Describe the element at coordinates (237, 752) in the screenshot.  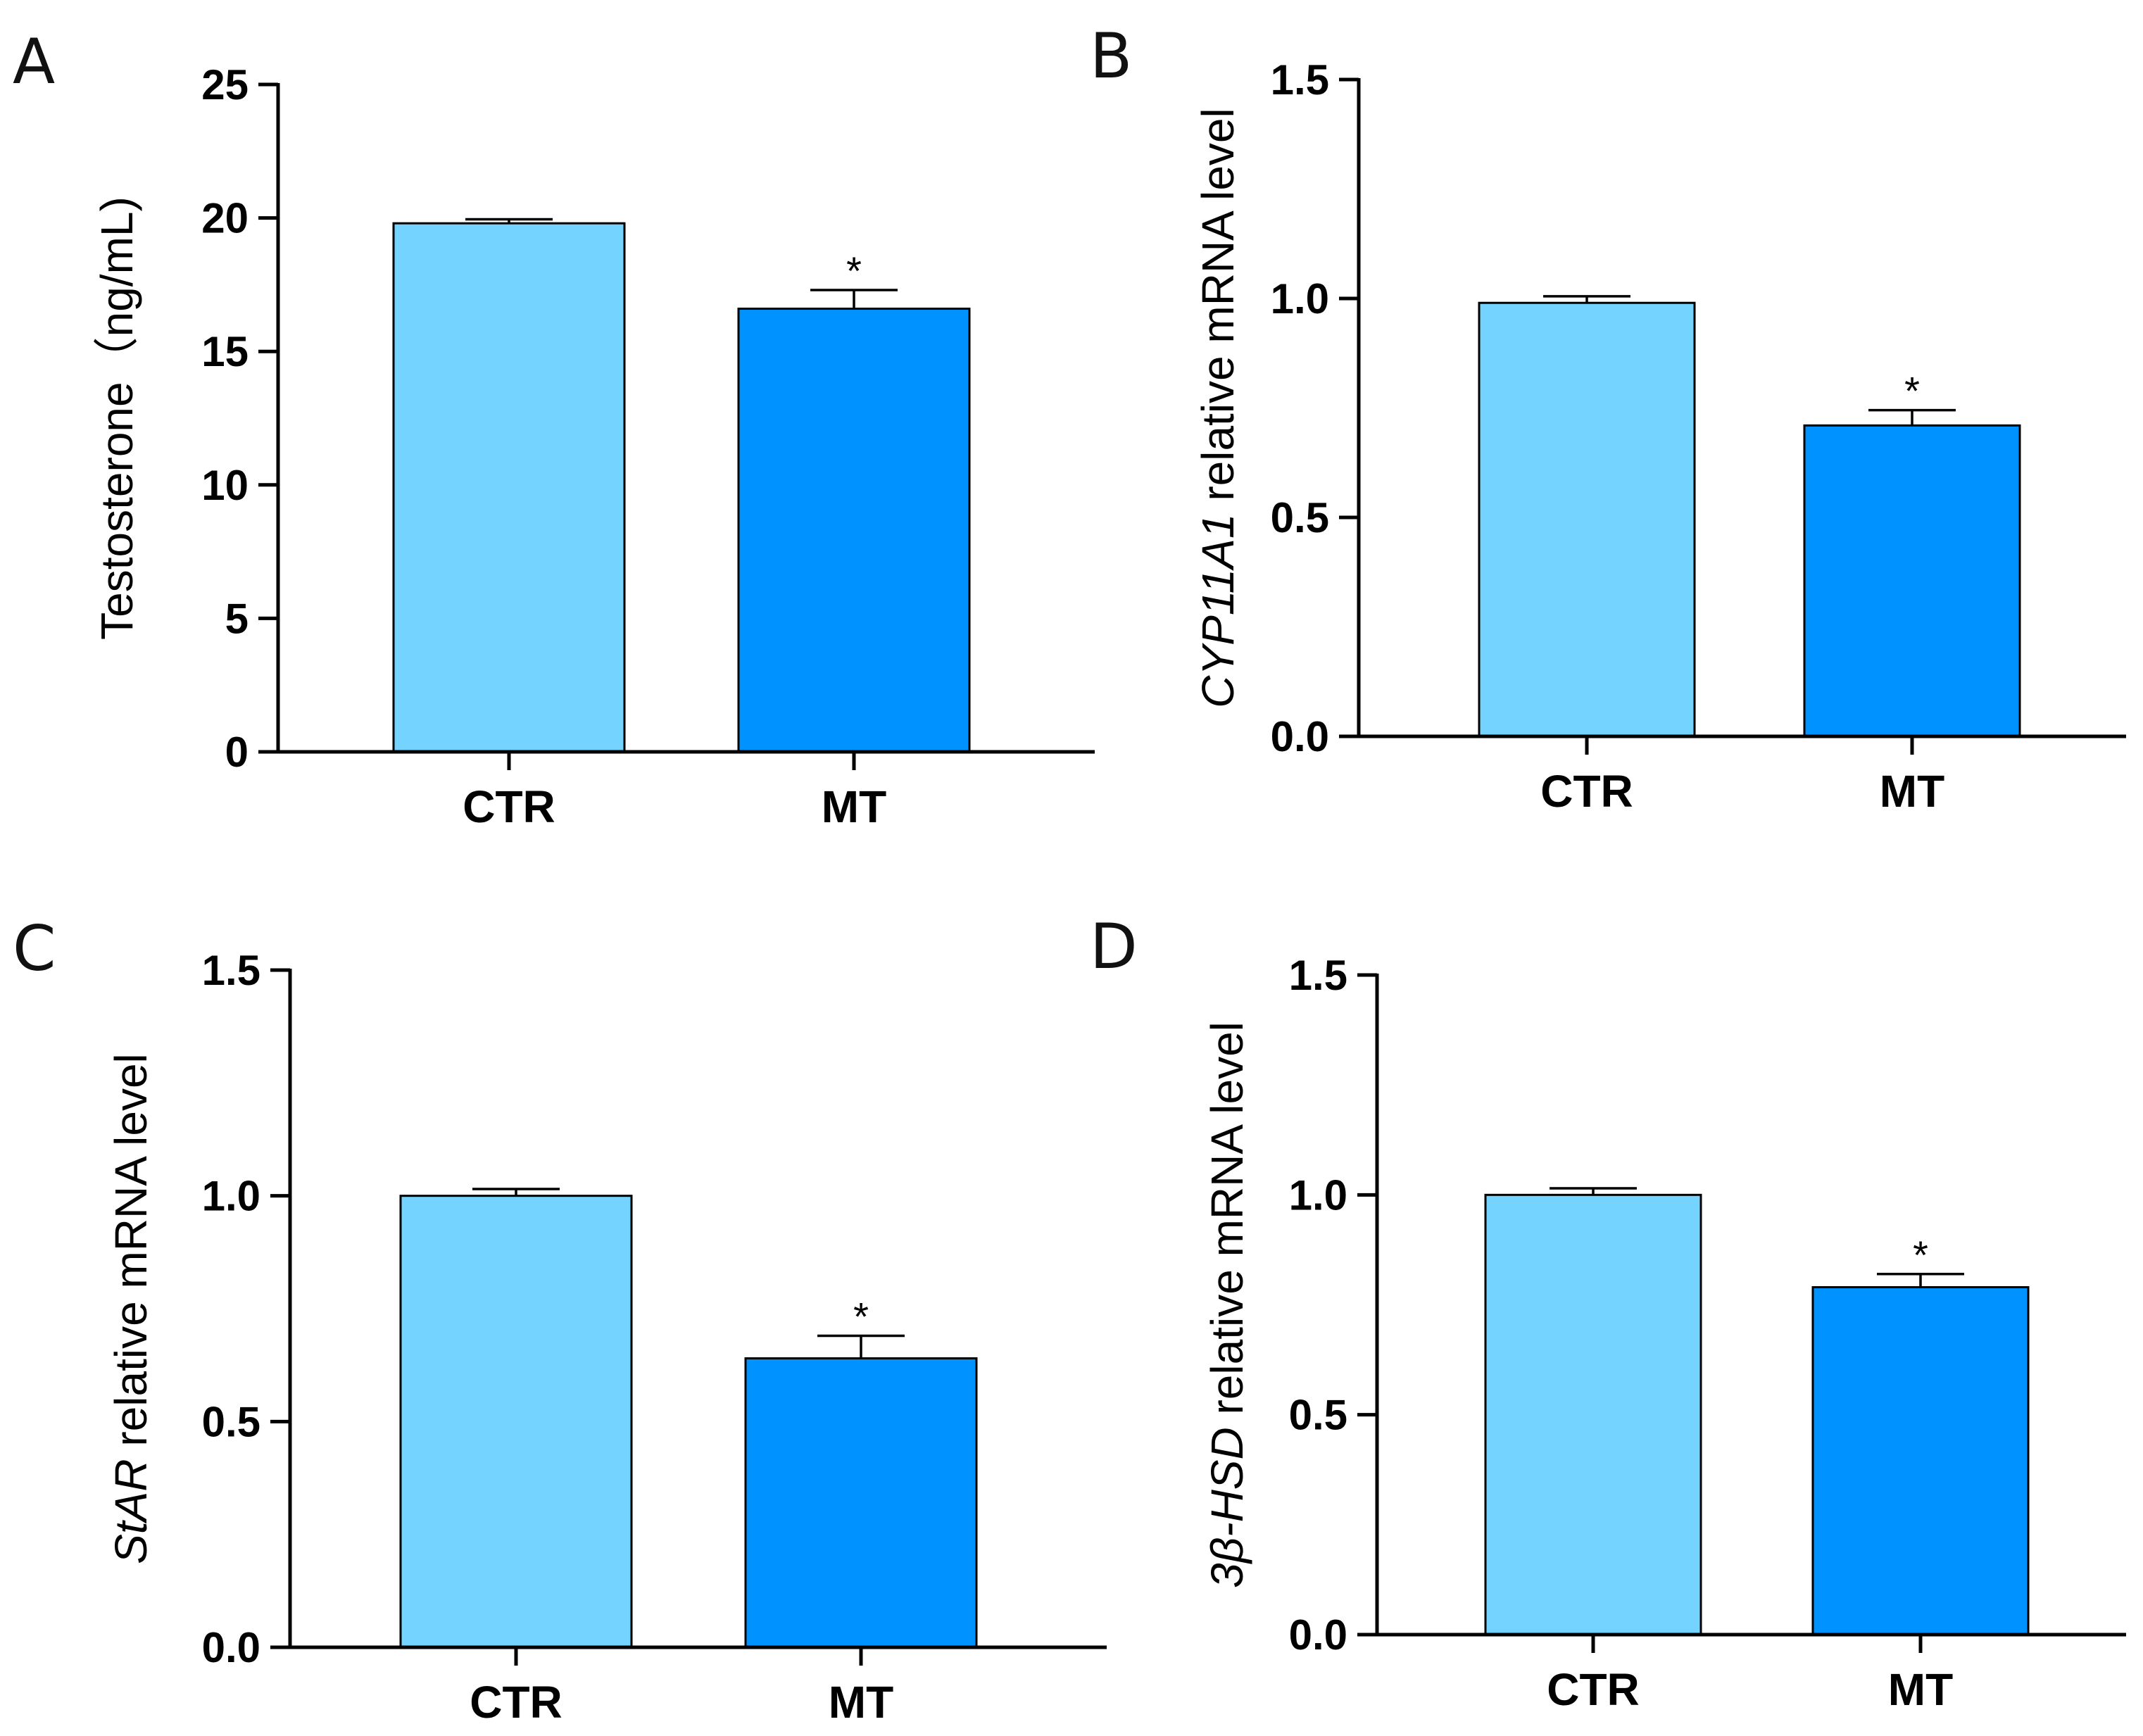
I see `panel-a-ytick-label: 0` at that location.